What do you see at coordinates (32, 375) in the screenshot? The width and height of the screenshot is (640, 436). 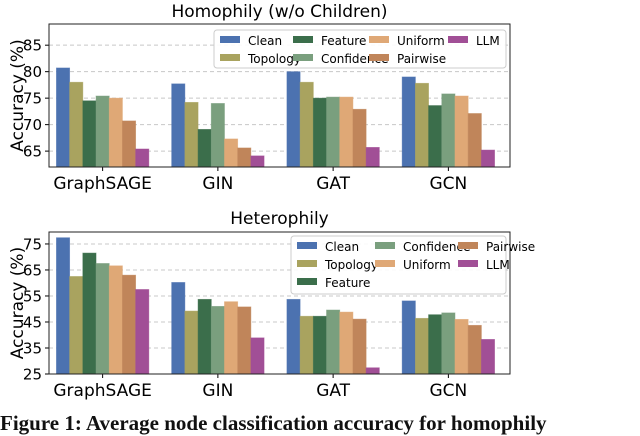 I see `y-tick-label: 25` at bounding box center [32, 375].